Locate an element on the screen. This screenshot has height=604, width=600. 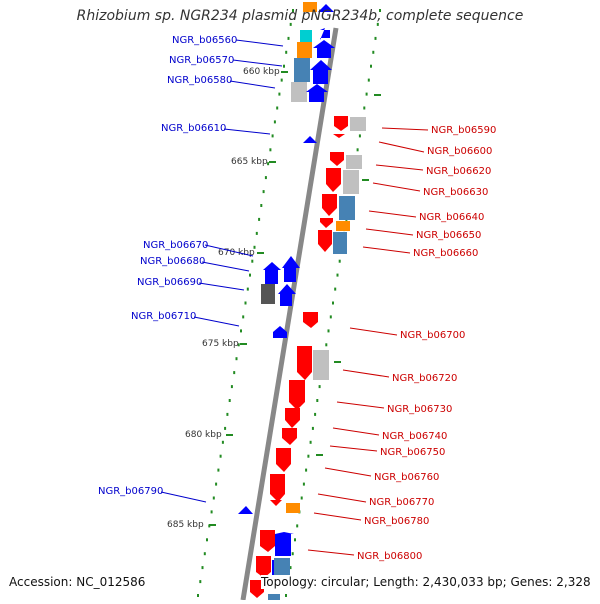
scale-665: 665 kbp is located at coordinates (253, 162).